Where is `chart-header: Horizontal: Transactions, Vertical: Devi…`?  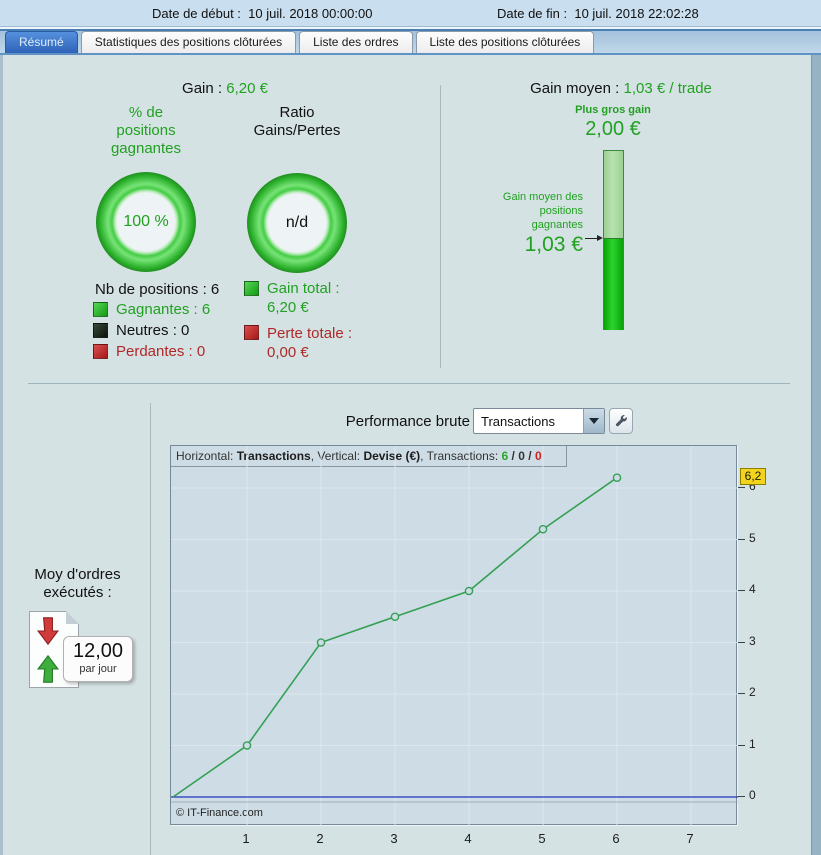 chart-header: Horizontal: Transactions, Vertical: Devi… is located at coordinates (369, 456).